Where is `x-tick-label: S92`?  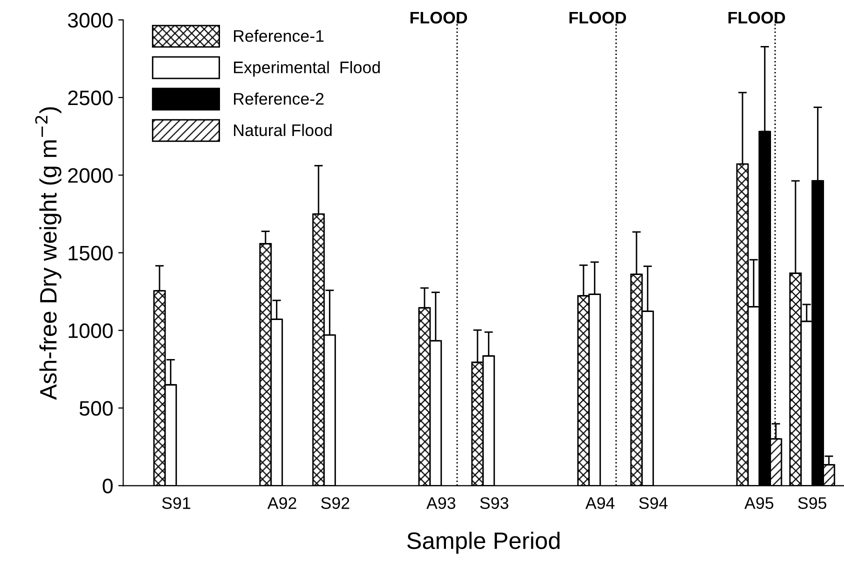 x-tick-label: S92 is located at coordinates (335, 503).